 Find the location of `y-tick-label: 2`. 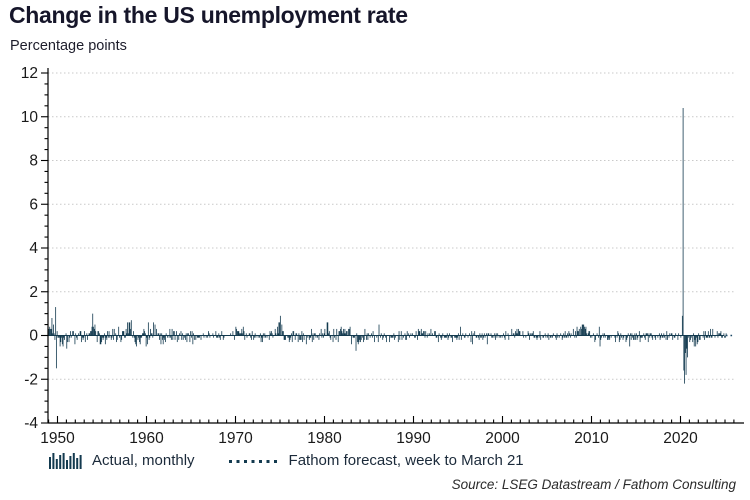

y-tick-label: 2 is located at coordinates (33, 292).